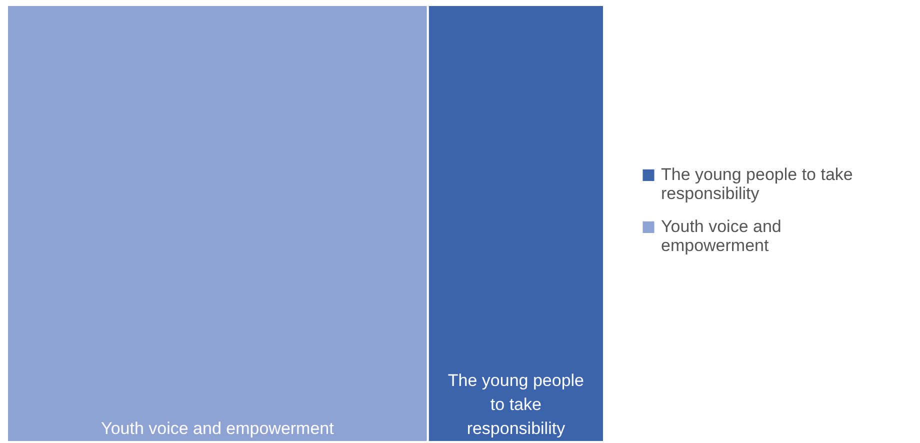 This screenshot has height=443, width=920. What do you see at coordinates (516, 404) in the screenshot?
I see `text: The young people to take responsibility` at bounding box center [516, 404].